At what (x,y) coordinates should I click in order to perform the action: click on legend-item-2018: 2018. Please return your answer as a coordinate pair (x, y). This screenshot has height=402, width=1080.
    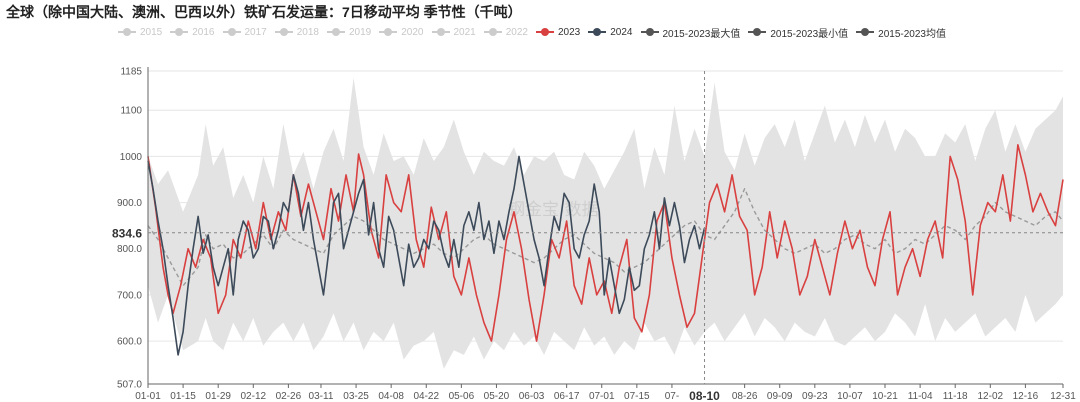
    Looking at the image, I should click on (296, 32).